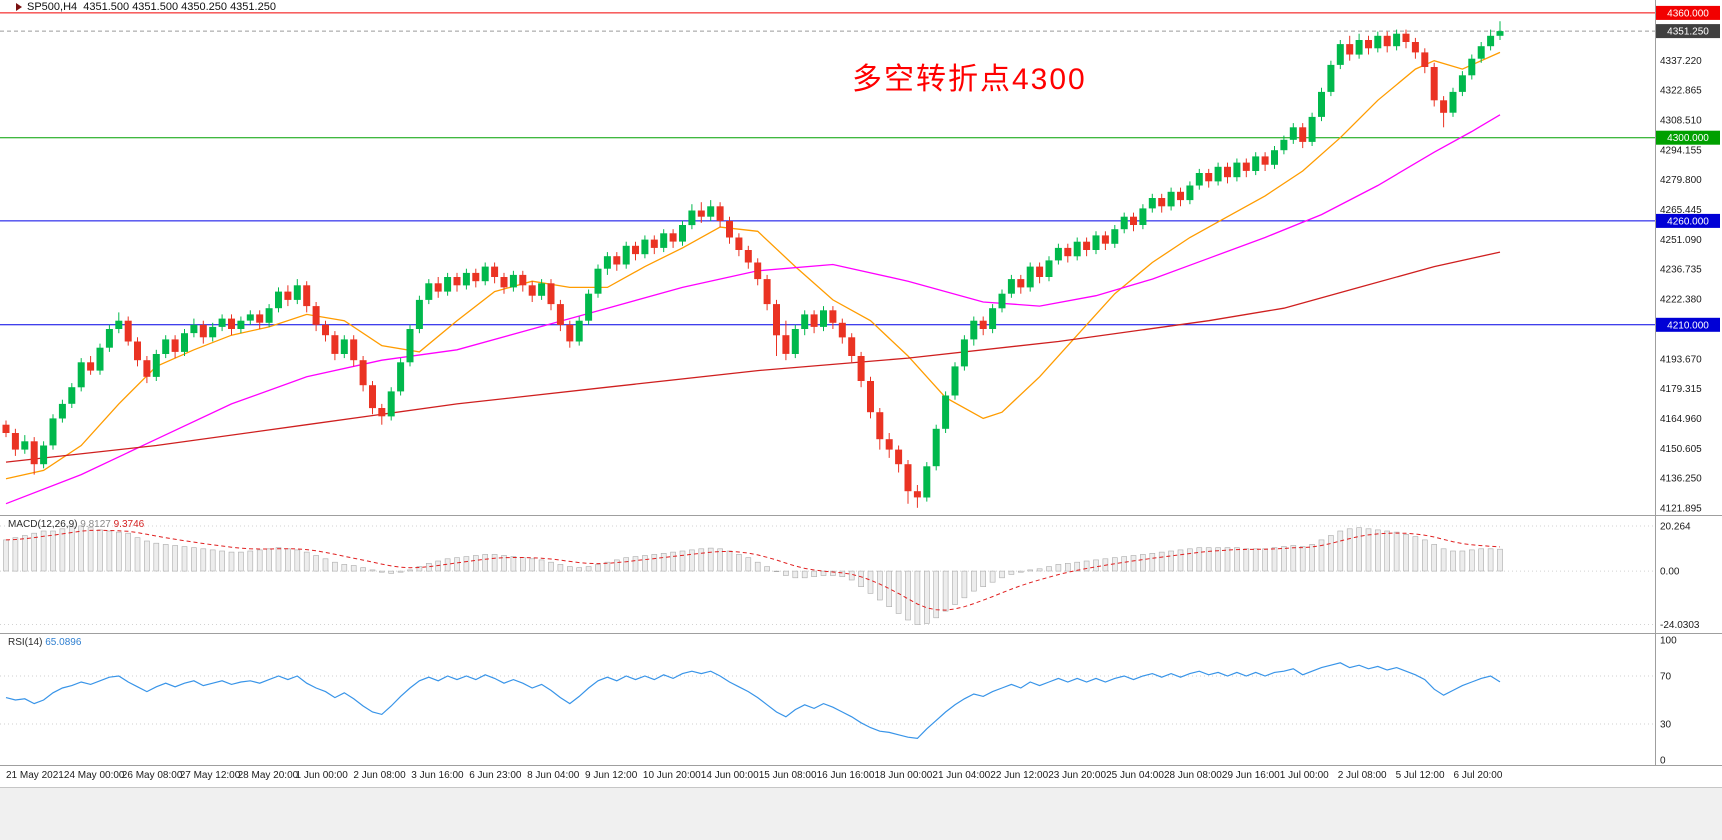 The image size is (1722, 840). Describe the element at coordinates (1681, 449) in the screenshot. I see `price-tick-label: 4150.605` at that location.